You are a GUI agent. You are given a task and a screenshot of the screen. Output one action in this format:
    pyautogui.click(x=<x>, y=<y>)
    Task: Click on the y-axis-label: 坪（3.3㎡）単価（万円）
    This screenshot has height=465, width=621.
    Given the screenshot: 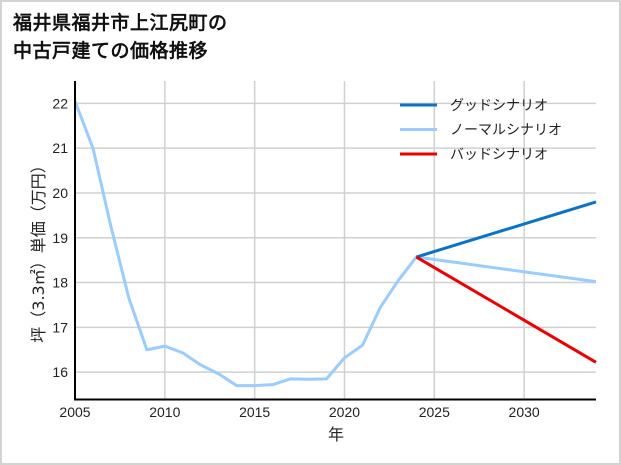 What is the action you would take?
    pyautogui.click(x=38, y=249)
    